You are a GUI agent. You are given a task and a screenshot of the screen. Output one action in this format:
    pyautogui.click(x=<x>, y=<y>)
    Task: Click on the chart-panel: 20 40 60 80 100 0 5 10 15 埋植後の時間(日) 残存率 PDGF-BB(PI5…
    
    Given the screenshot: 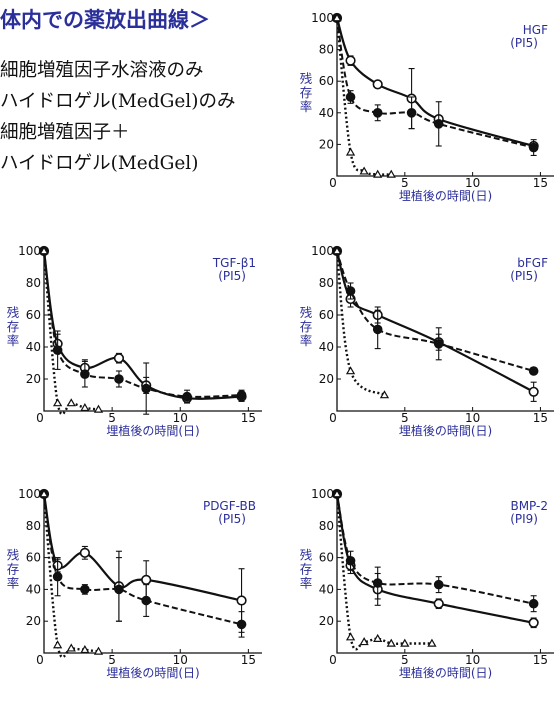 What is the action you would take?
    pyautogui.click(x=134, y=583)
    